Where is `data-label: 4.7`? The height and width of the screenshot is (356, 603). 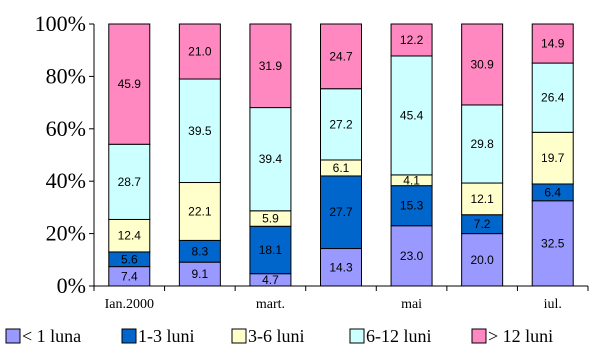 data-label: 4.7 is located at coordinates (270, 280).